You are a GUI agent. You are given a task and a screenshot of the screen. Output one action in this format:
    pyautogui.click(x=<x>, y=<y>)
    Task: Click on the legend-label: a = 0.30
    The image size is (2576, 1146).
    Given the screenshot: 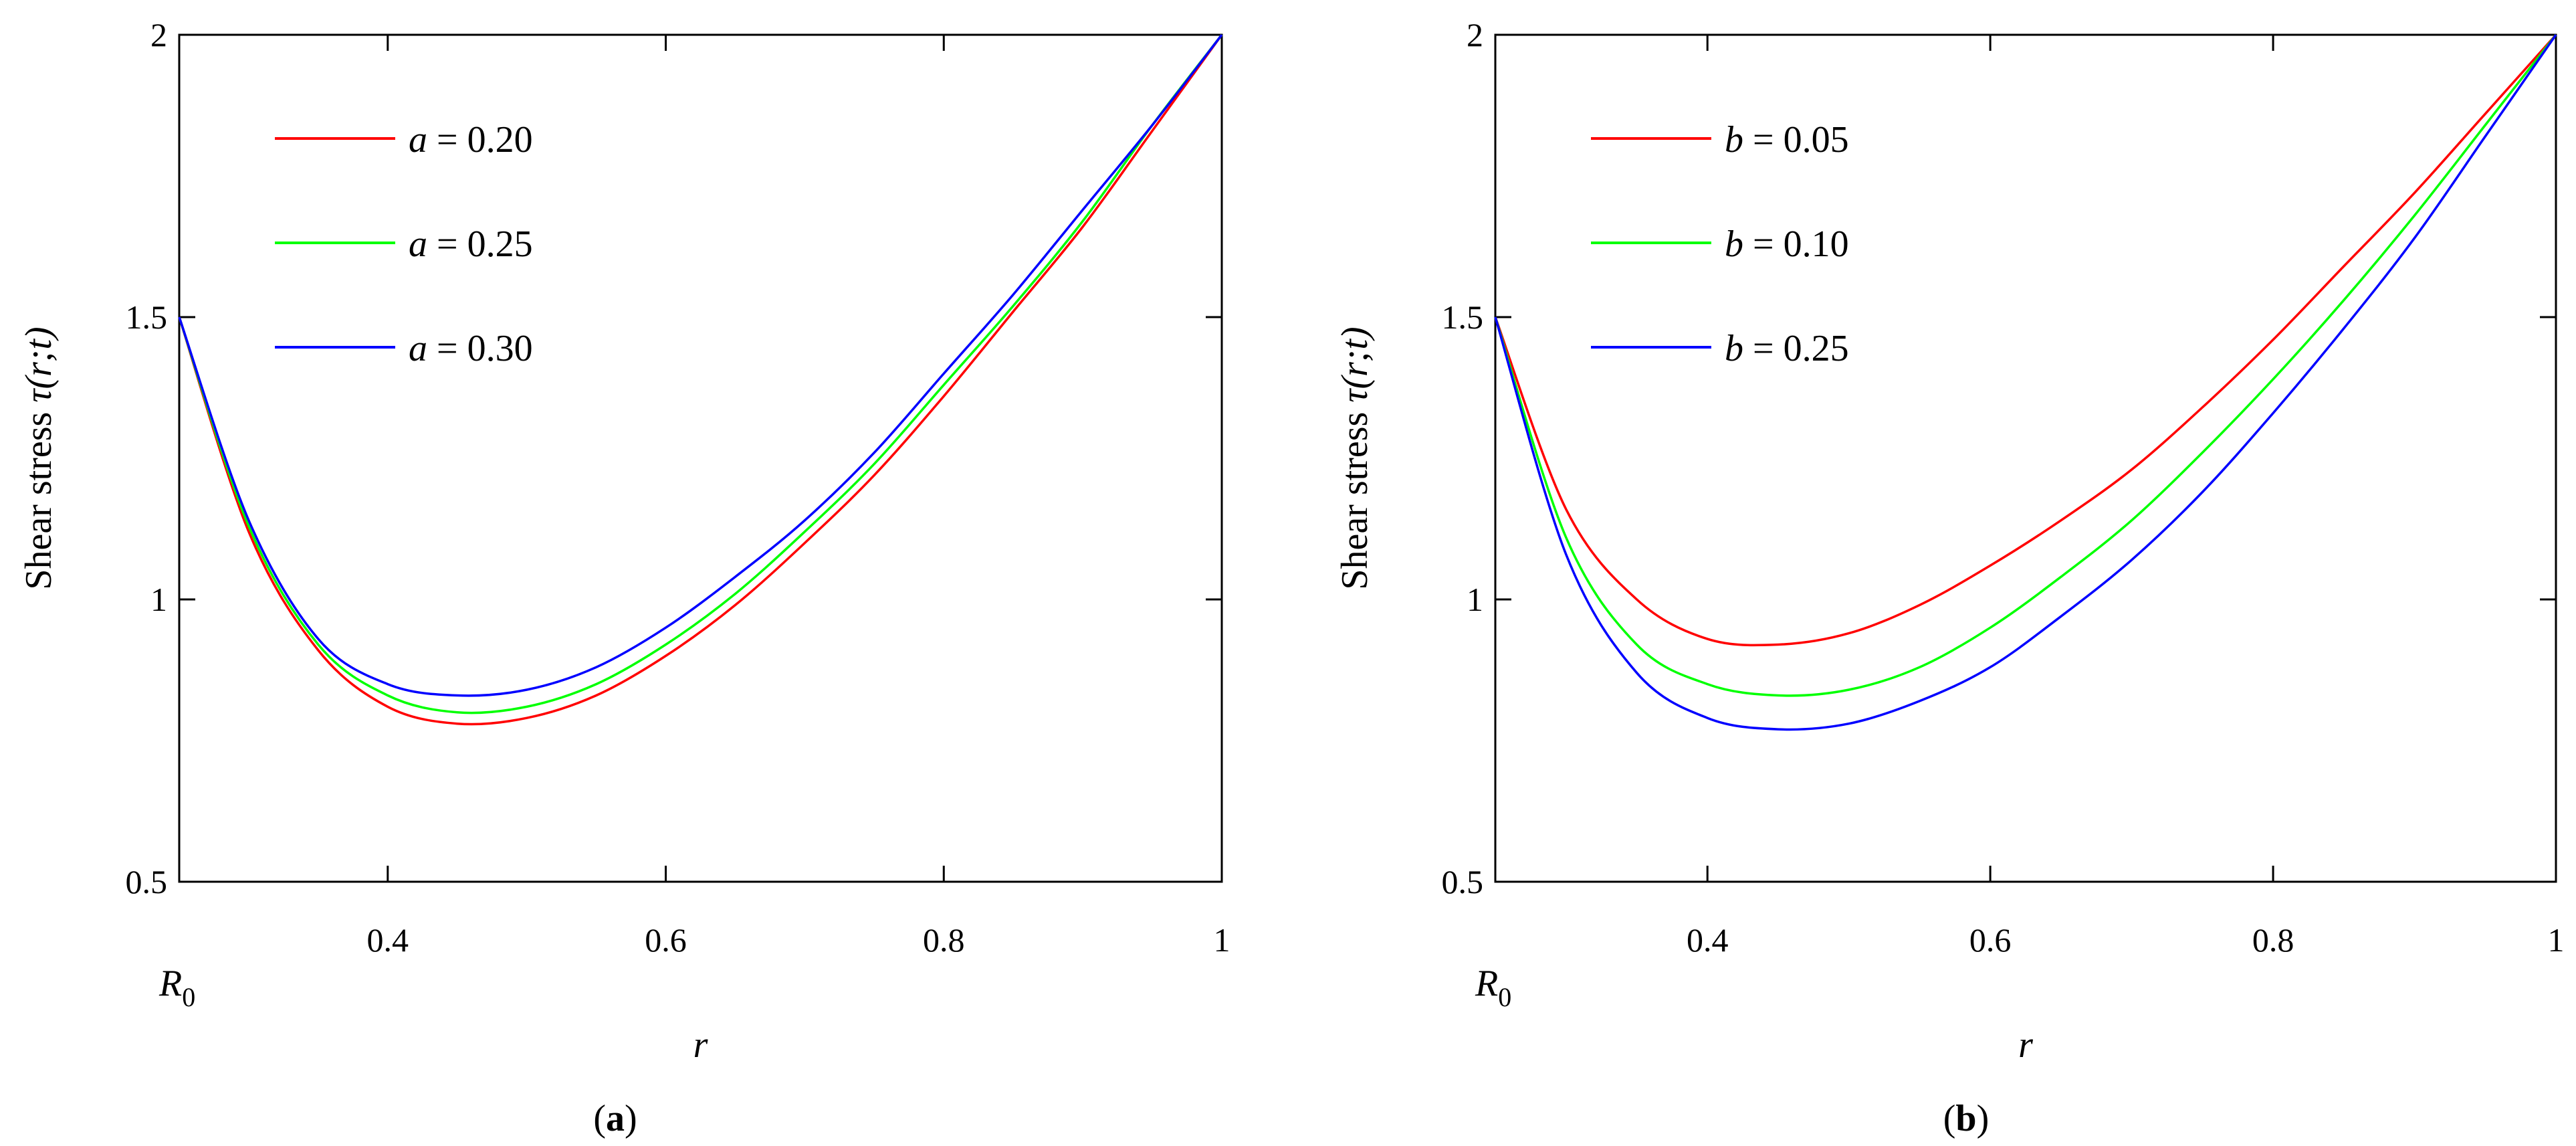 What is the action you would take?
    pyautogui.click(x=471, y=348)
    